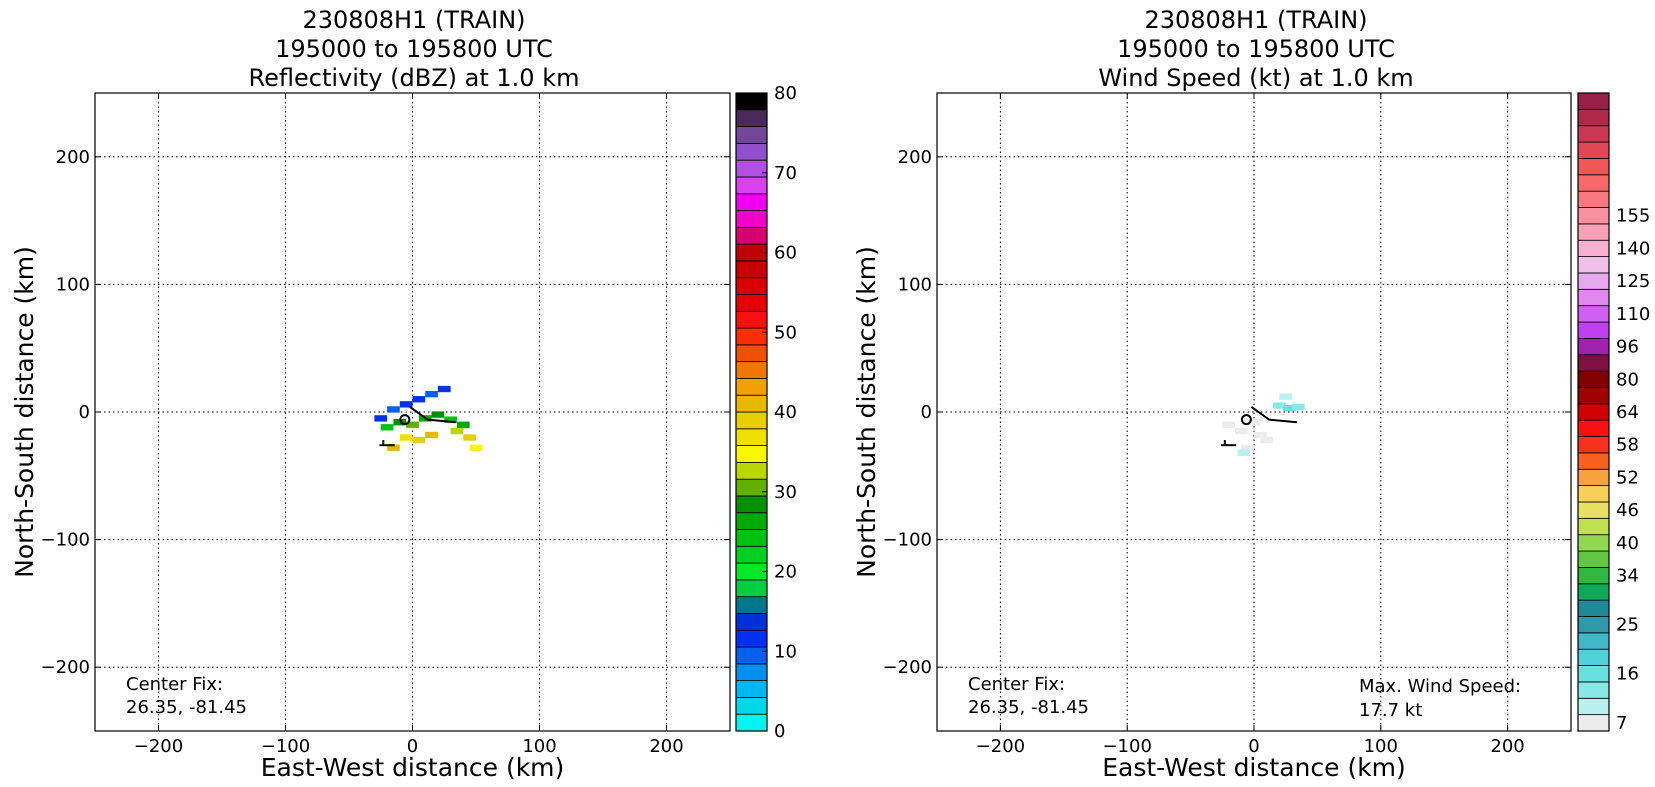 This screenshot has height=787, width=1655. What do you see at coordinates (1627, 625) in the screenshot?
I see `colorbar-tick-label: 25` at bounding box center [1627, 625].